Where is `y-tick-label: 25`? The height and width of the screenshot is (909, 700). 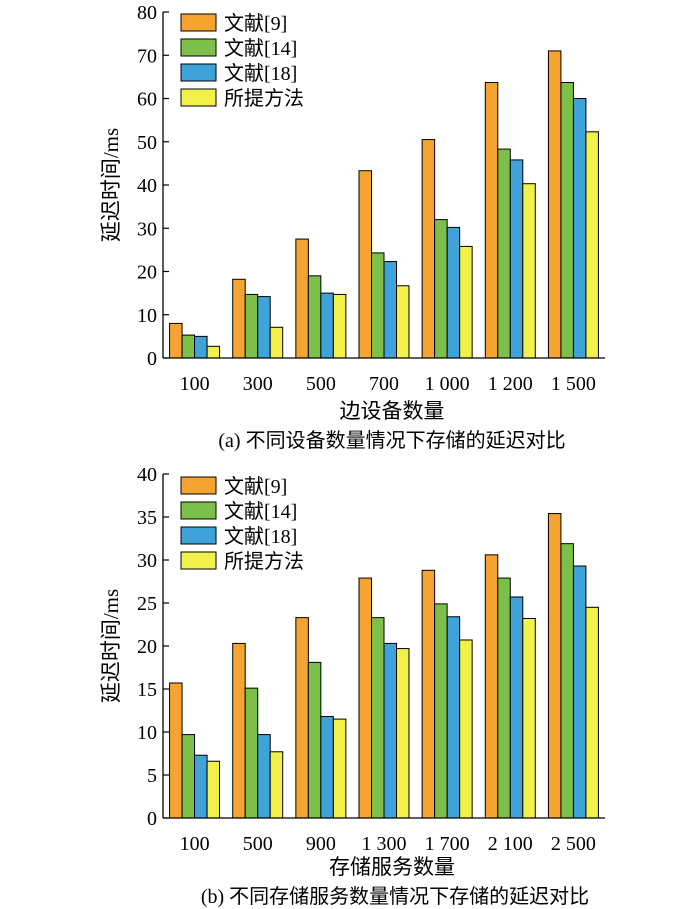
y-tick-label: 25 is located at coordinates (147, 604).